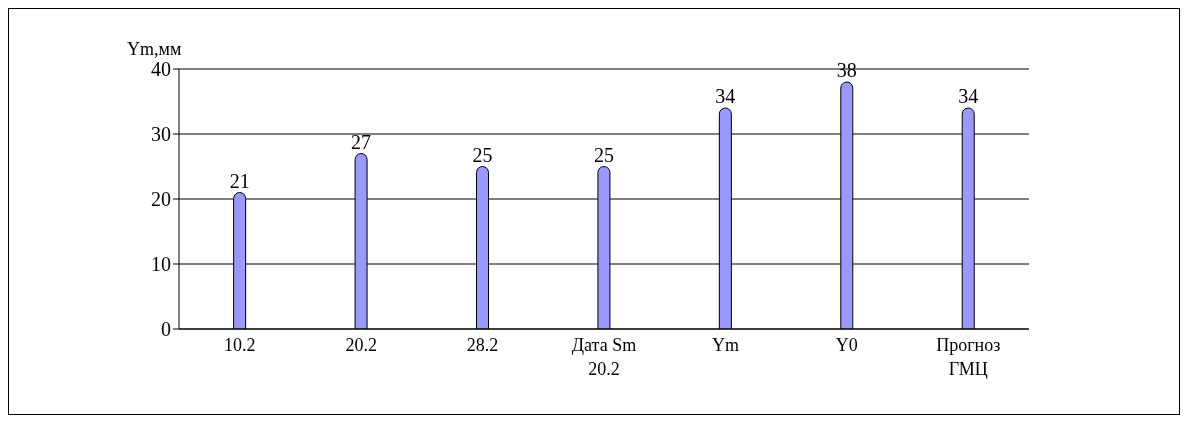 This screenshot has height=423, width=1191. I want to click on y-tick-label: 40, so click(161, 69).